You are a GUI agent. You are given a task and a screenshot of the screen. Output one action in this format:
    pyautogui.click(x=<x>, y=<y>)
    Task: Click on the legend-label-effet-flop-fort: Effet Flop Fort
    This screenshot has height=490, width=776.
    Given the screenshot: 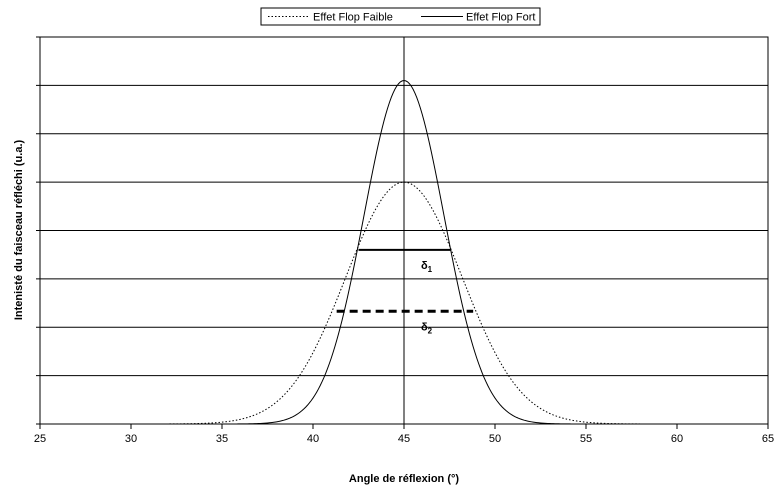 What is the action you would take?
    pyautogui.click(x=501, y=18)
    